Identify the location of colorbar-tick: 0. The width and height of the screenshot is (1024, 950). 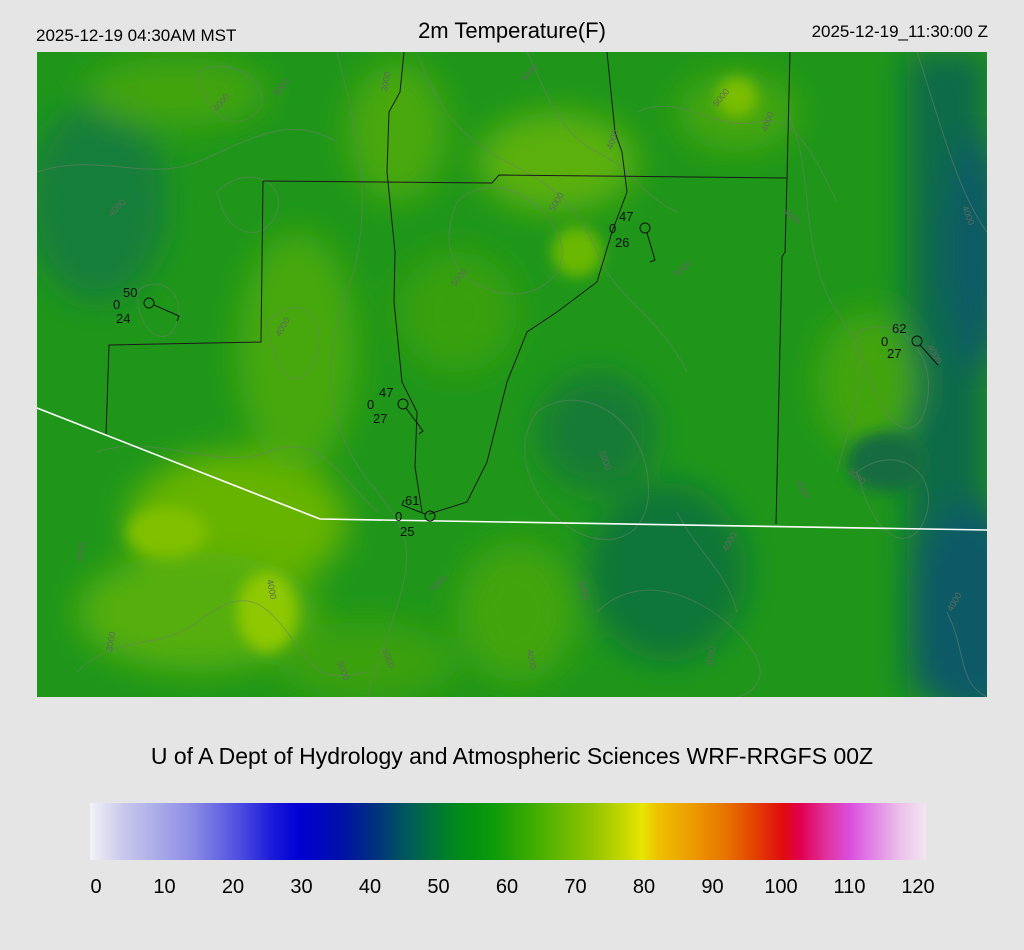
(96, 887).